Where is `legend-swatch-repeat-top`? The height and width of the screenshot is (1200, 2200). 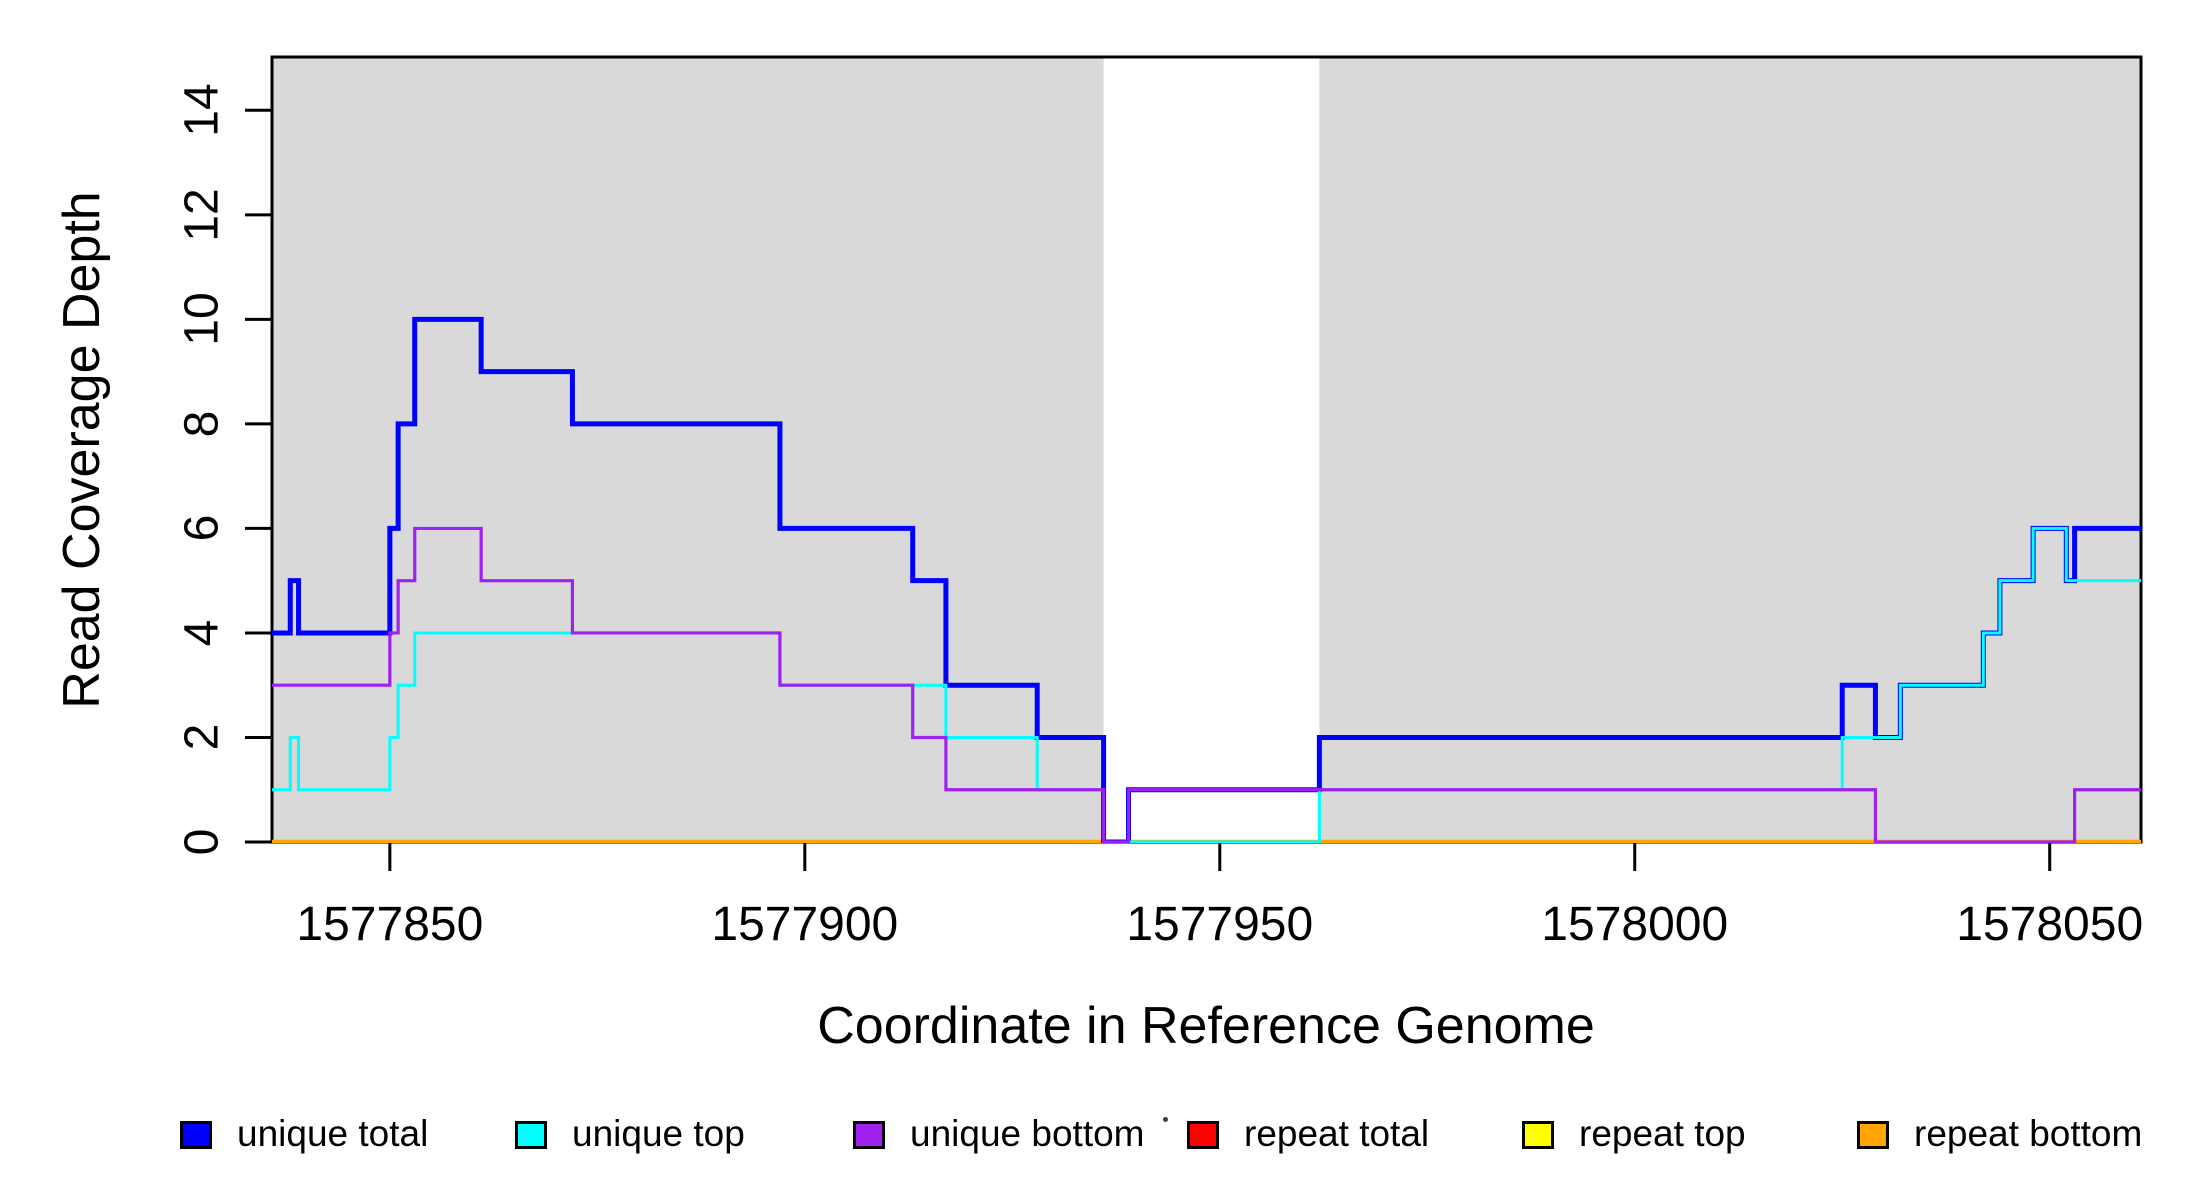 legend-swatch-repeat-top is located at coordinates (1538, 1135).